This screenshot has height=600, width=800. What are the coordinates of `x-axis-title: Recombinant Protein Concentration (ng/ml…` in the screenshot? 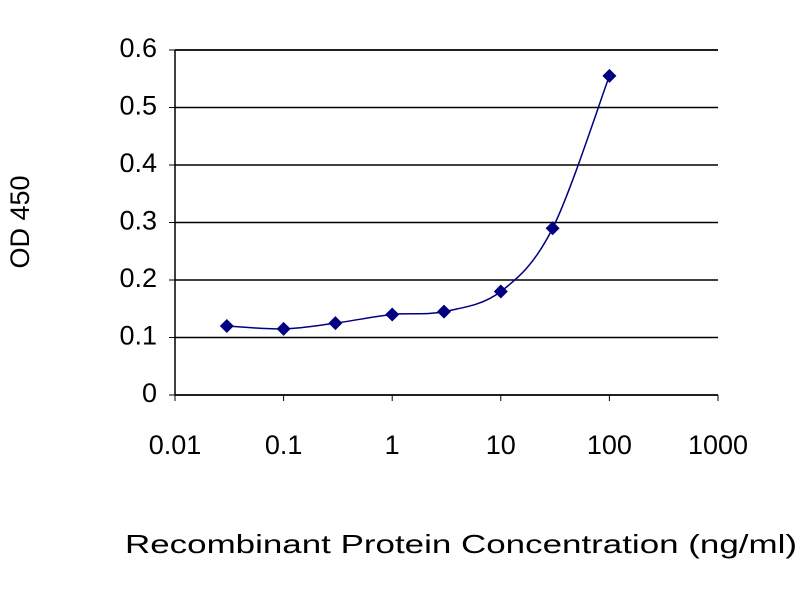 It's located at (461, 544).